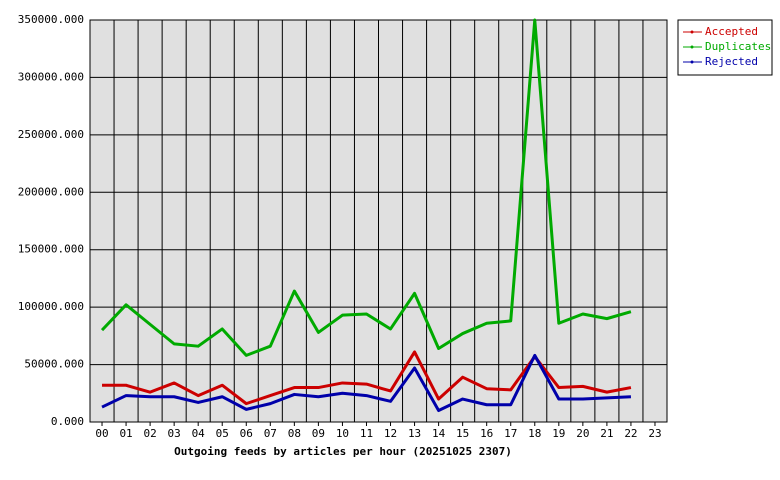  Describe the element at coordinates (582, 433) in the screenshot. I see `x-tick-label: 20` at that location.